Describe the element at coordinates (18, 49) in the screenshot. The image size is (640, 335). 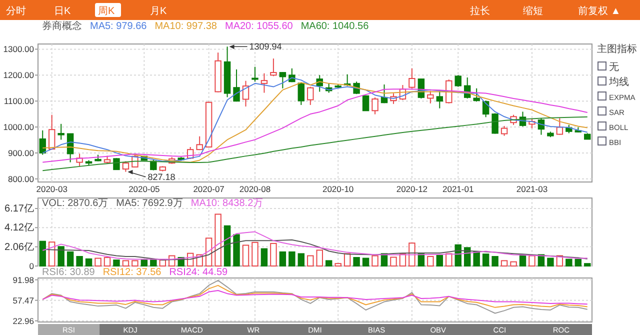
I see `y-tick-label: 1300.00` at that location.